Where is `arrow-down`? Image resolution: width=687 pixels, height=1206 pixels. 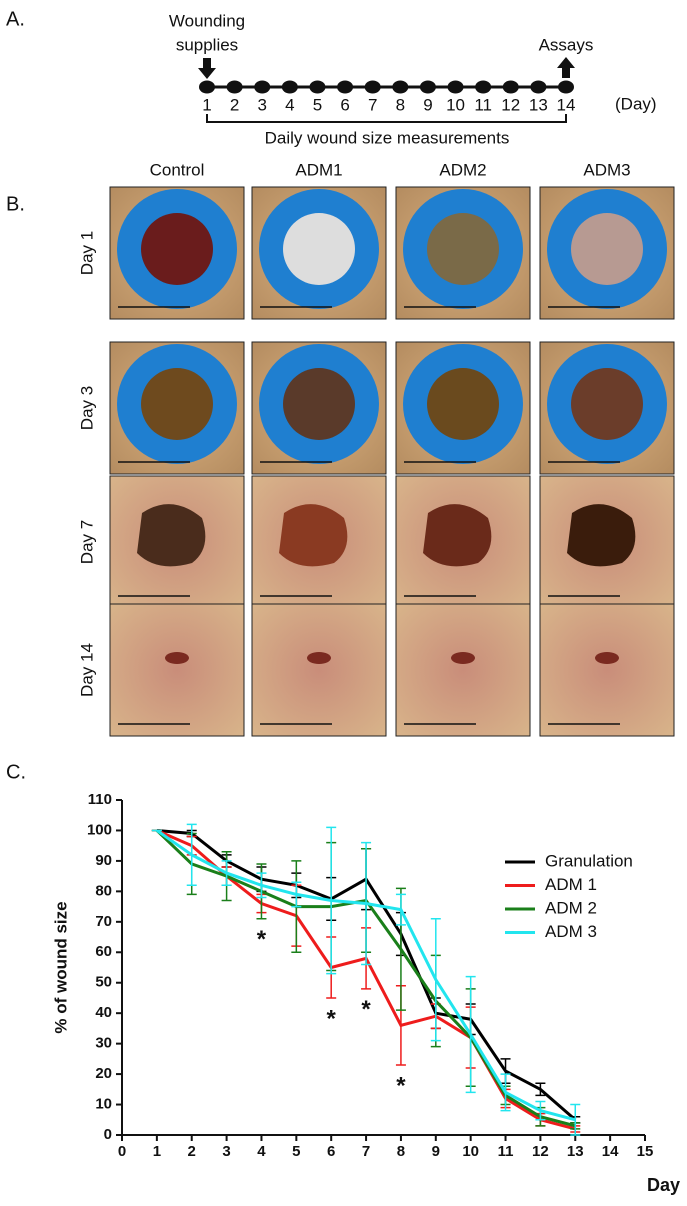 arrow-down is located at coordinates (207, 68).